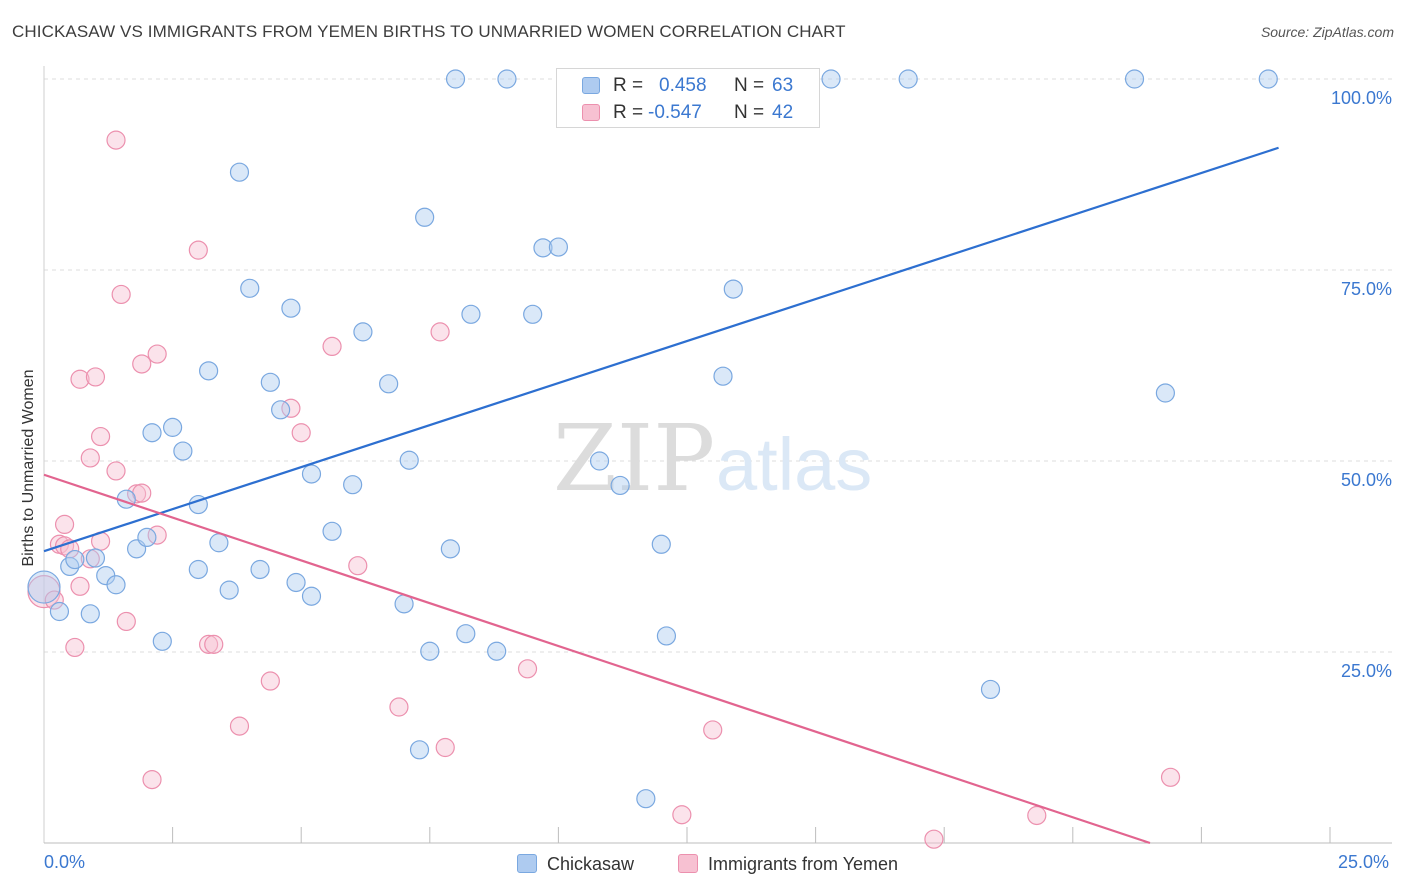 This screenshot has height=892, width=1406. Describe the element at coordinates (1327, 32) in the screenshot. I see `source-label: Source: ZipAtlas.com` at that location.